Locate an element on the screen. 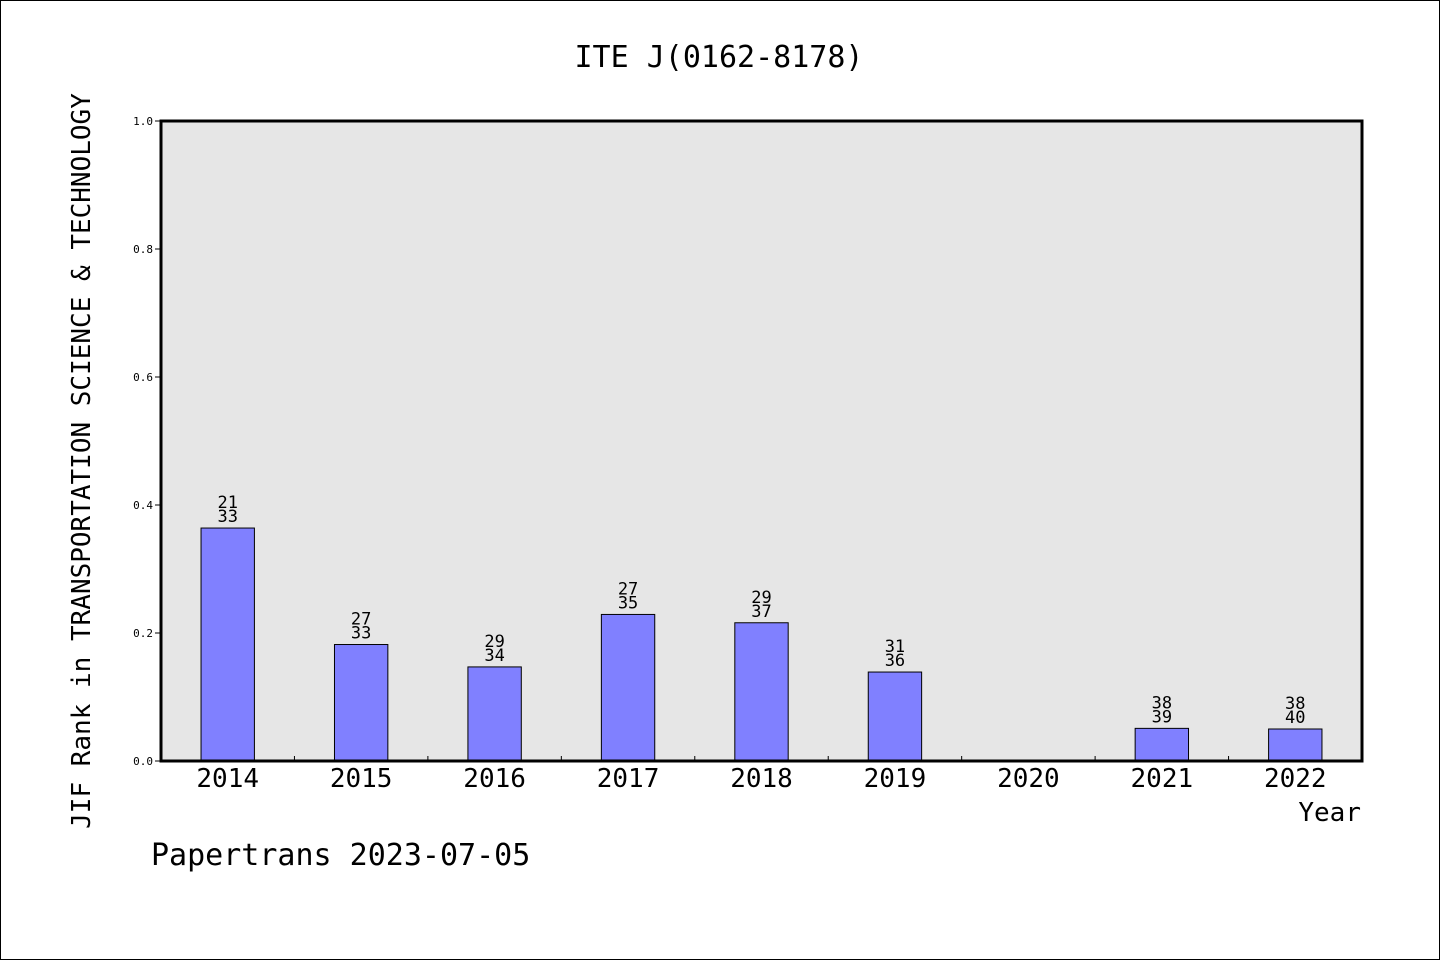 The height and width of the screenshot is (964, 1440). x-tick-label: 2021 is located at coordinates (1162, 779).